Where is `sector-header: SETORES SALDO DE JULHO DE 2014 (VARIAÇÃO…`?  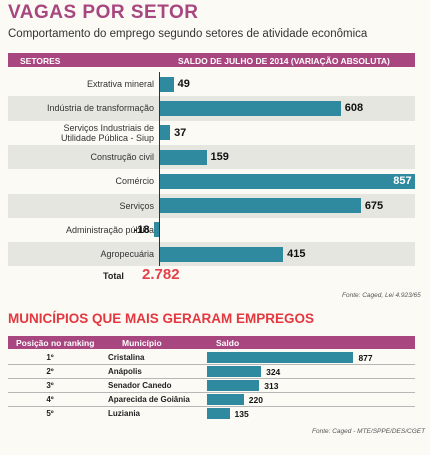
sector-header: SETORES SALDO DE JULHO DE 2014 (VARIAÇÃO… is located at coordinates (211, 60).